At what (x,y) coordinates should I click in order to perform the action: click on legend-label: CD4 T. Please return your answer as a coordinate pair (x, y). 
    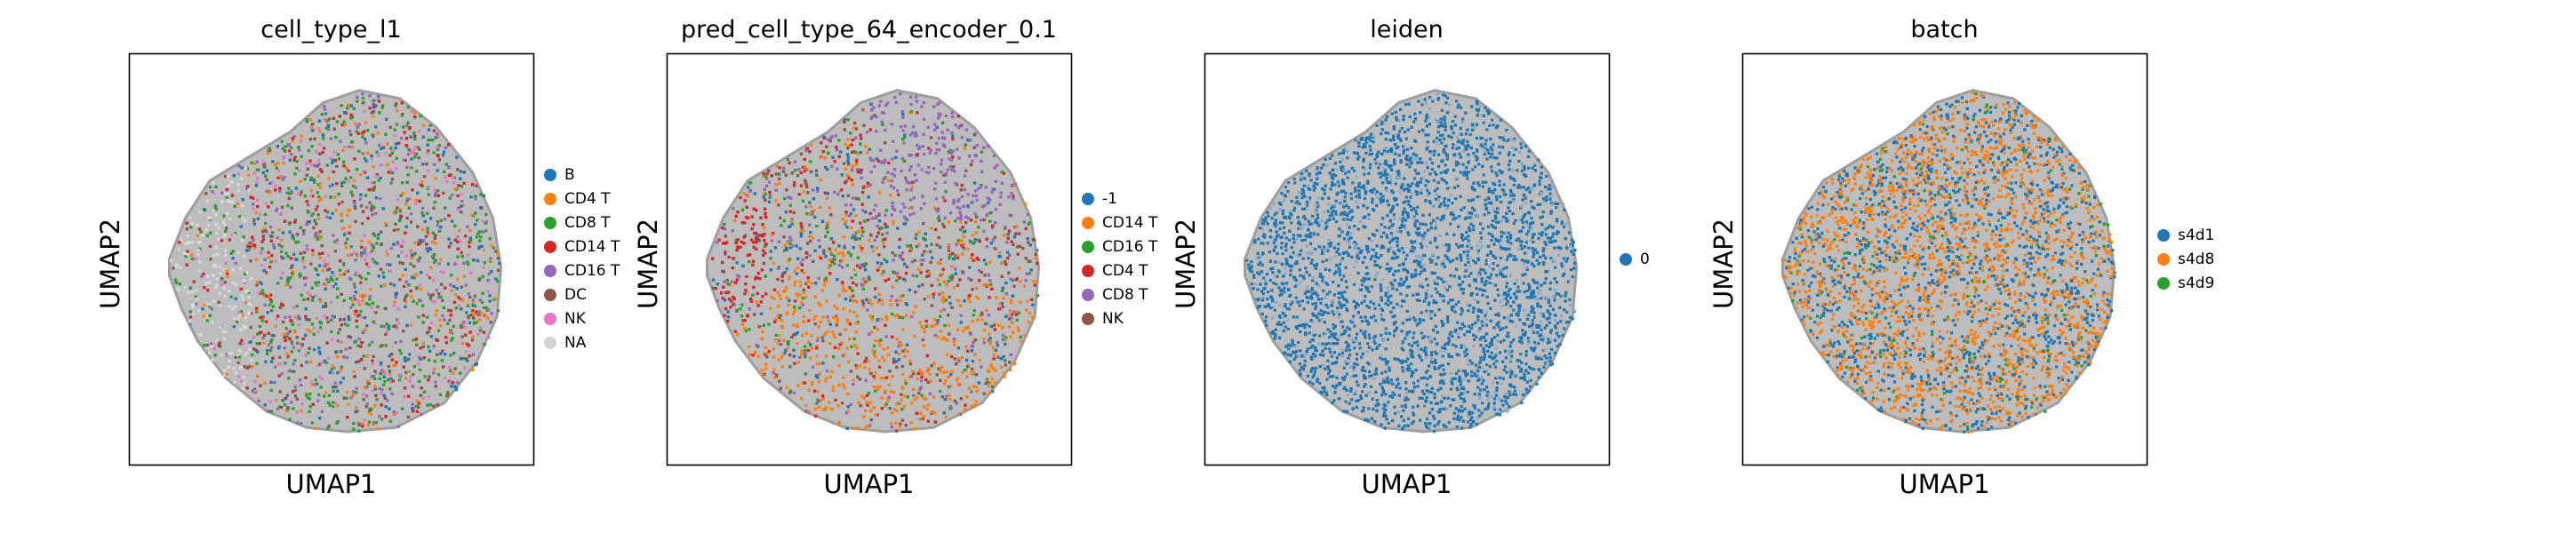
    Looking at the image, I should click on (587, 199).